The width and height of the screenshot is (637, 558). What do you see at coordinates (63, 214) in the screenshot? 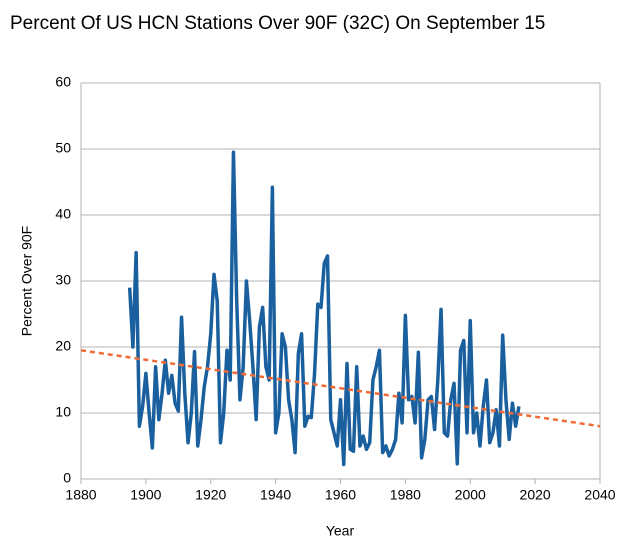
I see `y-tick-label: 40` at bounding box center [63, 214].